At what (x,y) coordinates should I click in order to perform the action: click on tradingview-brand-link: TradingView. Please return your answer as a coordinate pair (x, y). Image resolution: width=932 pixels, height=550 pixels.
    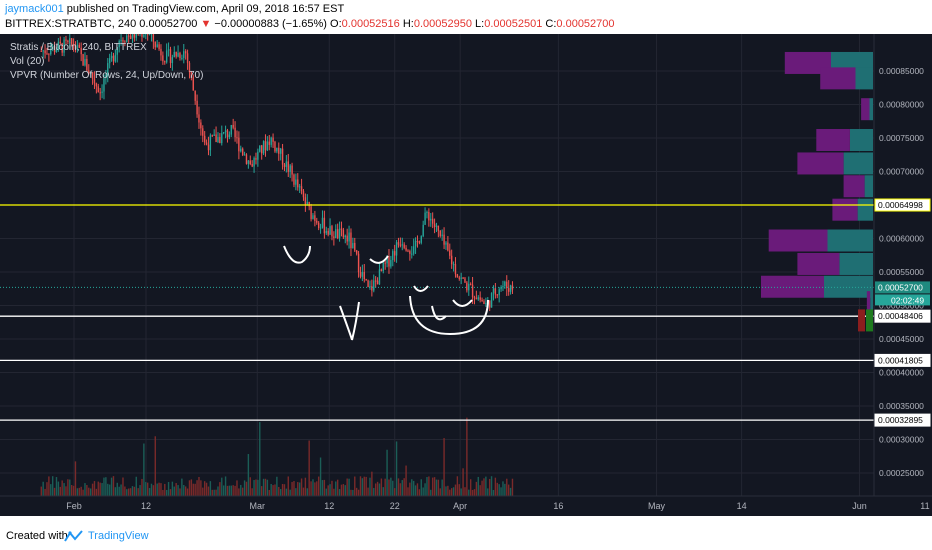
    Looking at the image, I should click on (118, 536).